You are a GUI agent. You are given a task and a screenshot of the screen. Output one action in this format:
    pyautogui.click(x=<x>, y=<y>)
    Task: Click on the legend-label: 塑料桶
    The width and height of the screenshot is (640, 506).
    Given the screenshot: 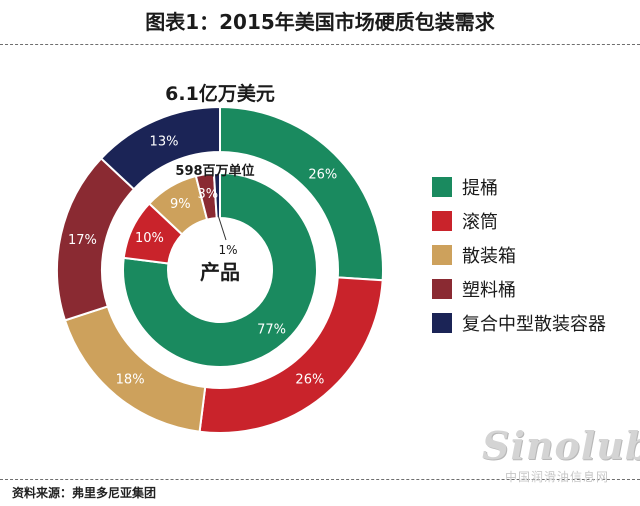 What is the action you would take?
    pyautogui.click(x=489, y=290)
    